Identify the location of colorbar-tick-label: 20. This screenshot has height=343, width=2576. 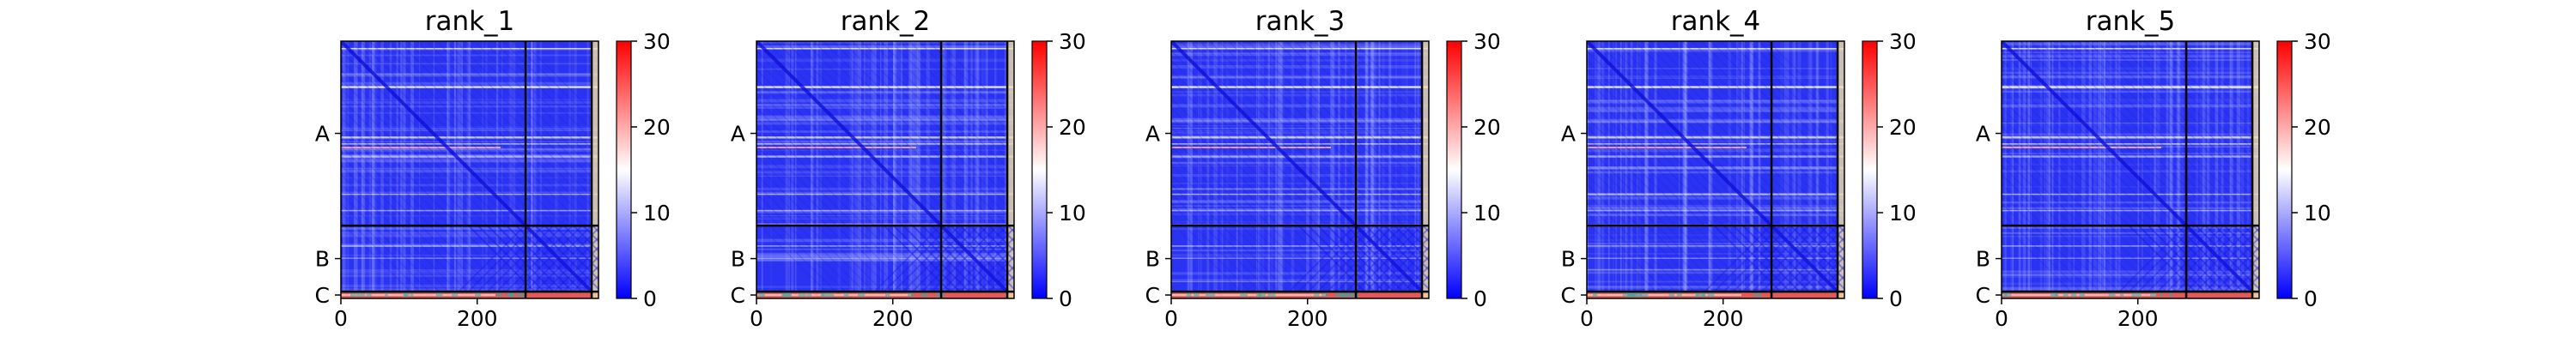
(657, 128).